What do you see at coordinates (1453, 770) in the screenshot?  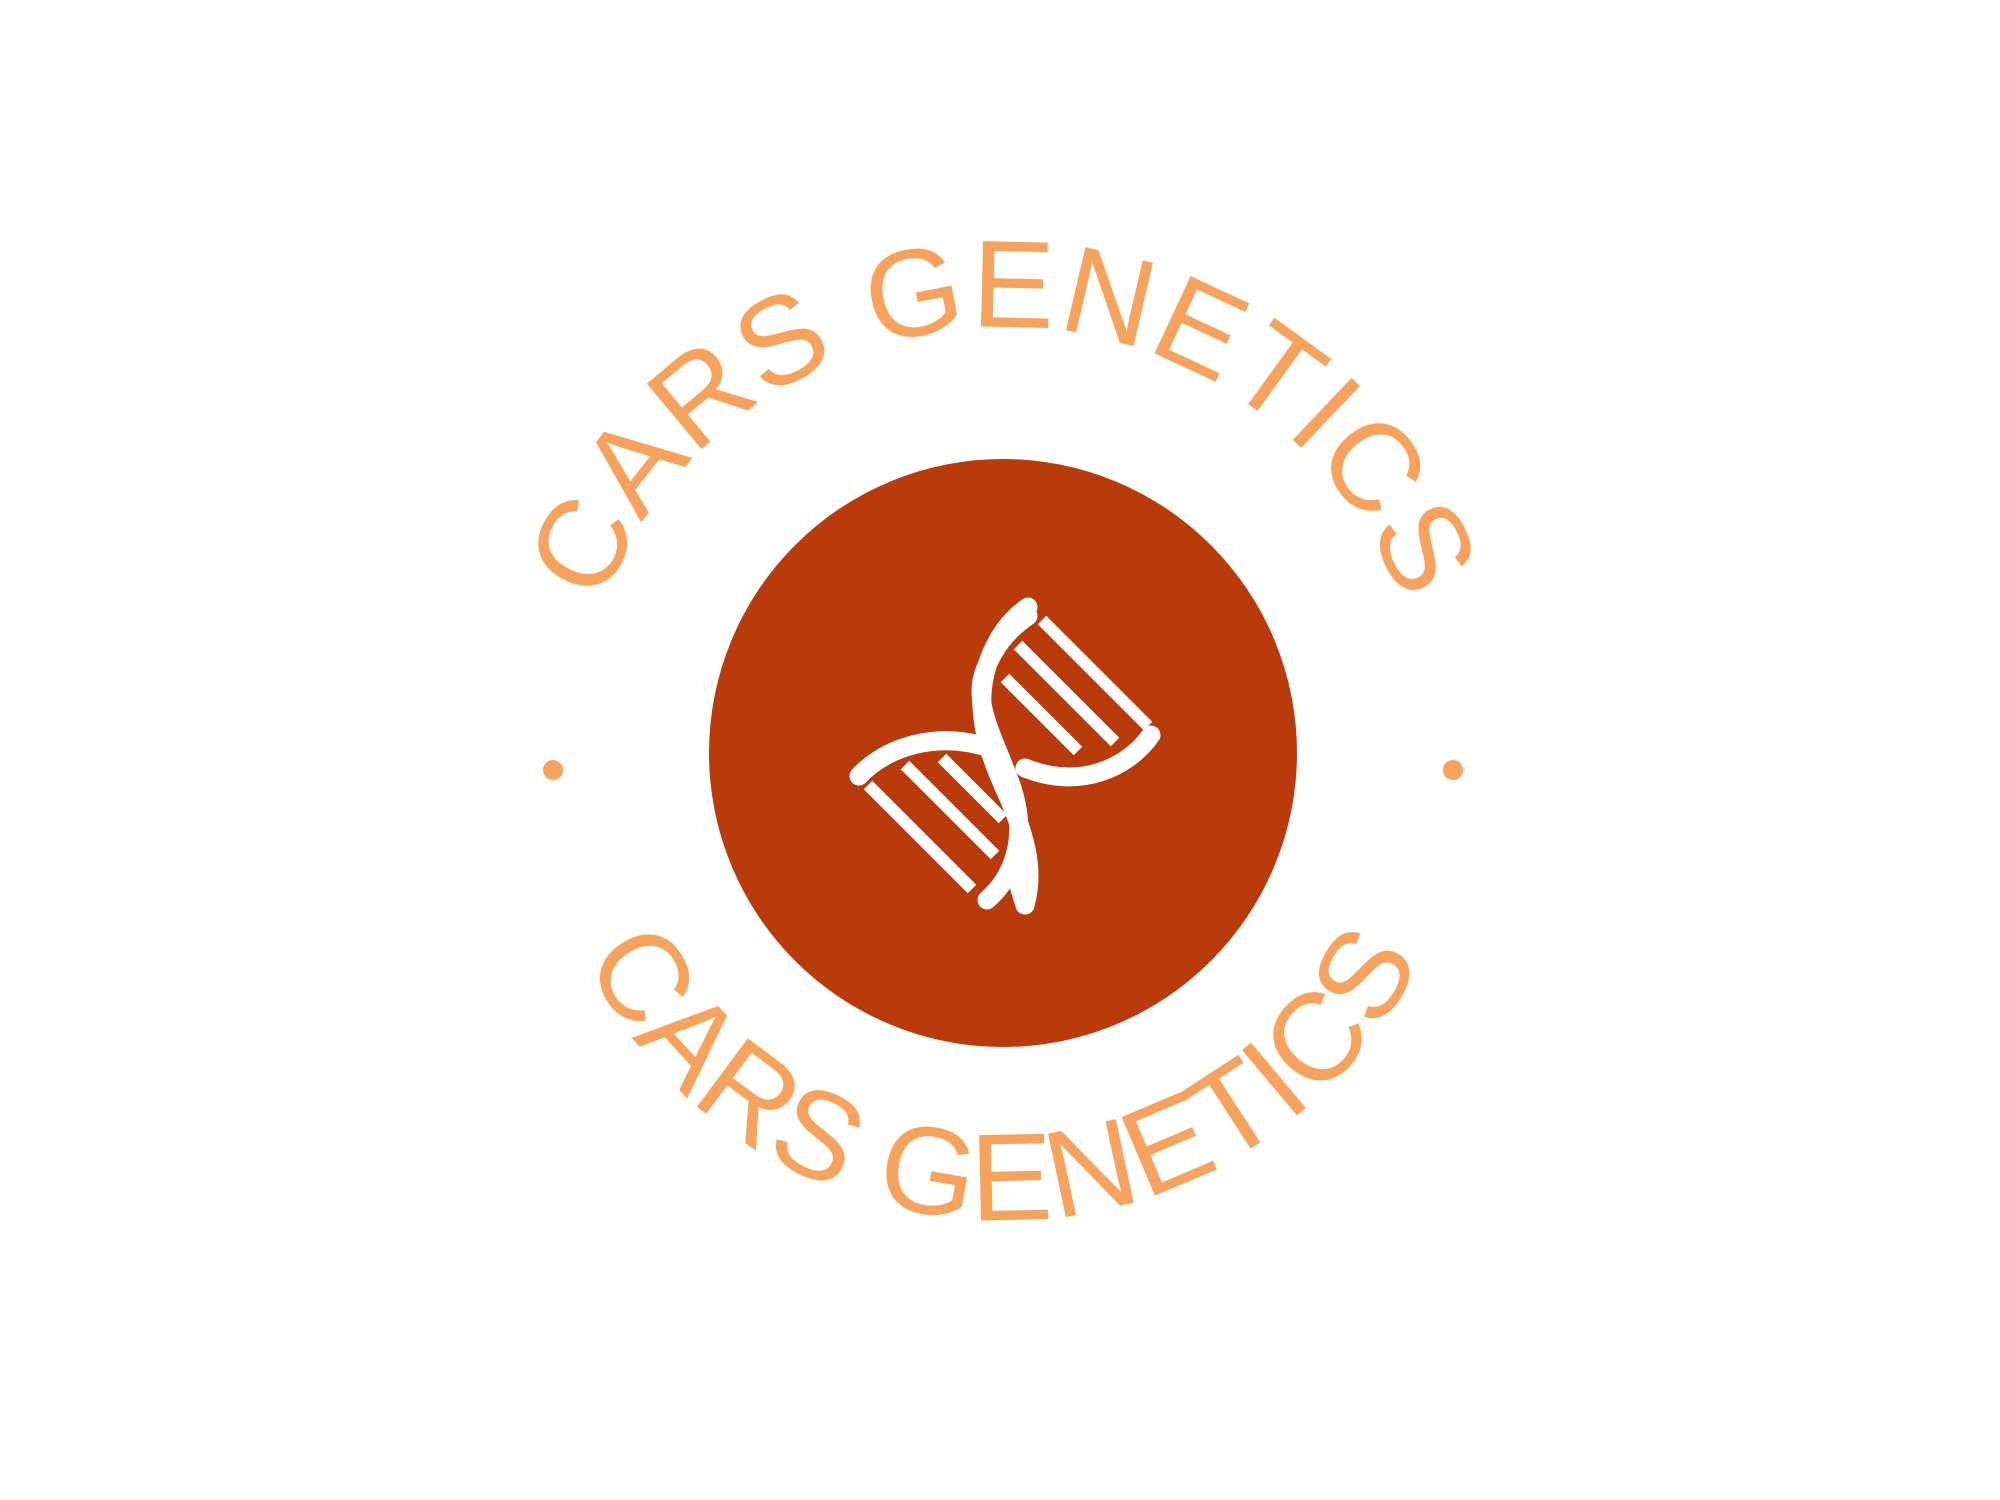 I see `right-dot-icon` at bounding box center [1453, 770].